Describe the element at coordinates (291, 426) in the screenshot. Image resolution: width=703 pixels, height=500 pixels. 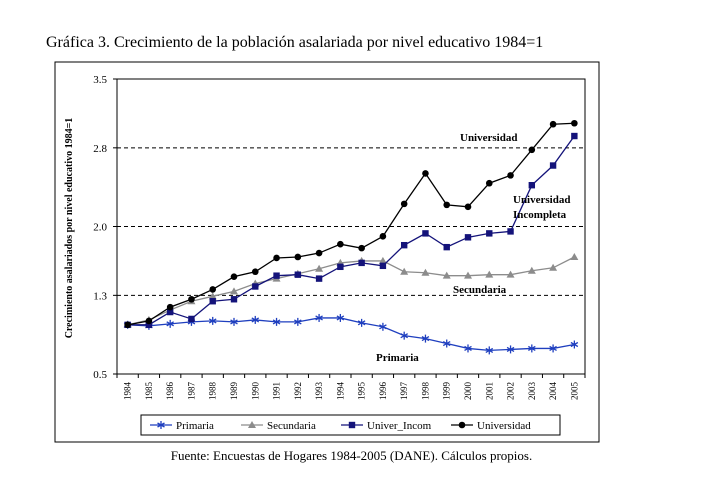
I see `legend-label-secundaria: Secundaria` at that location.